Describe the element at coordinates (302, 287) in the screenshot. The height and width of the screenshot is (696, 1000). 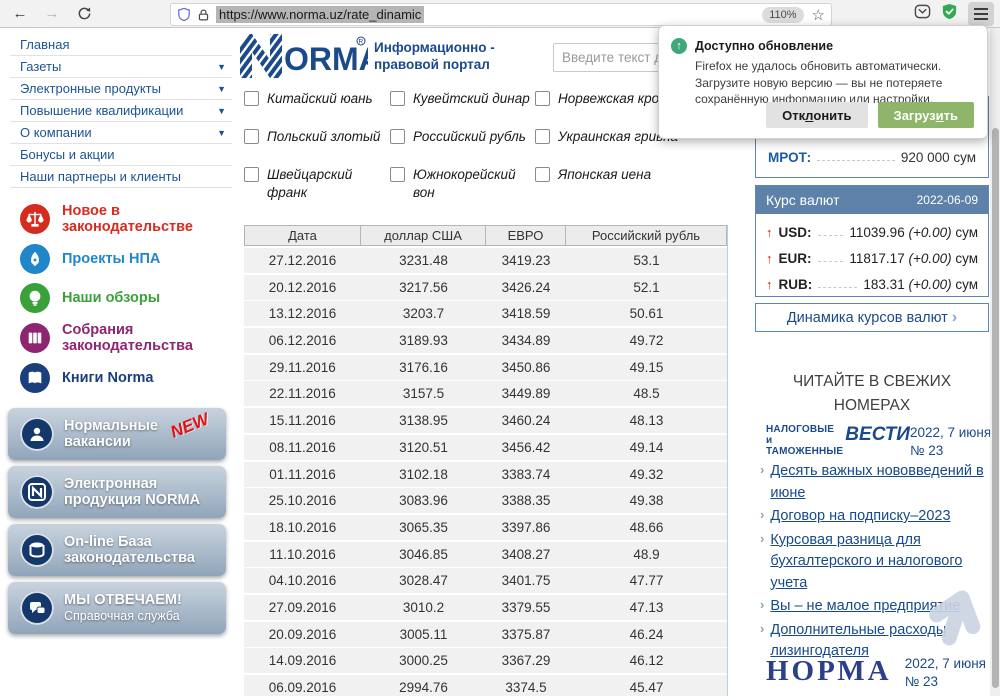
I see `cell-date: 20.12.2016` at that location.